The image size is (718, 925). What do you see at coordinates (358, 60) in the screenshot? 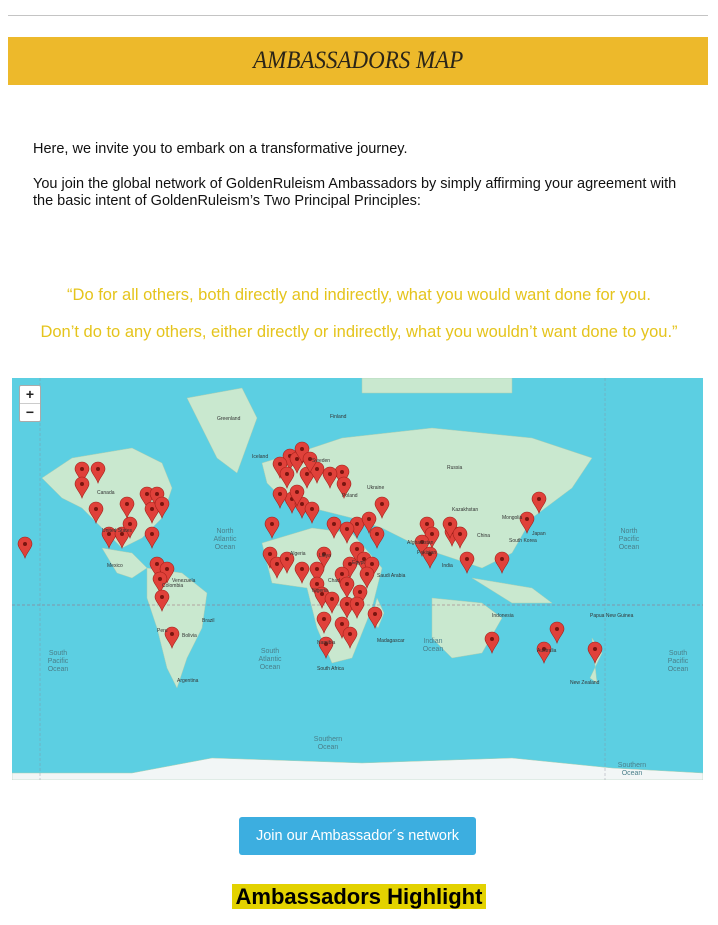
I see `page-title: AMBASSADORS MAP` at bounding box center [358, 60].